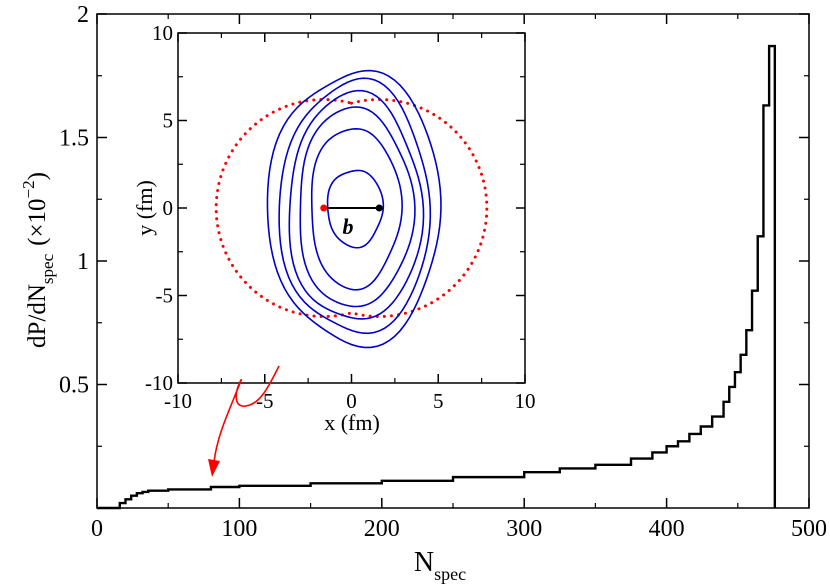 This screenshot has width=830, height=585. I want to click on inset-x-tick-label: 0, so click(351, 401).